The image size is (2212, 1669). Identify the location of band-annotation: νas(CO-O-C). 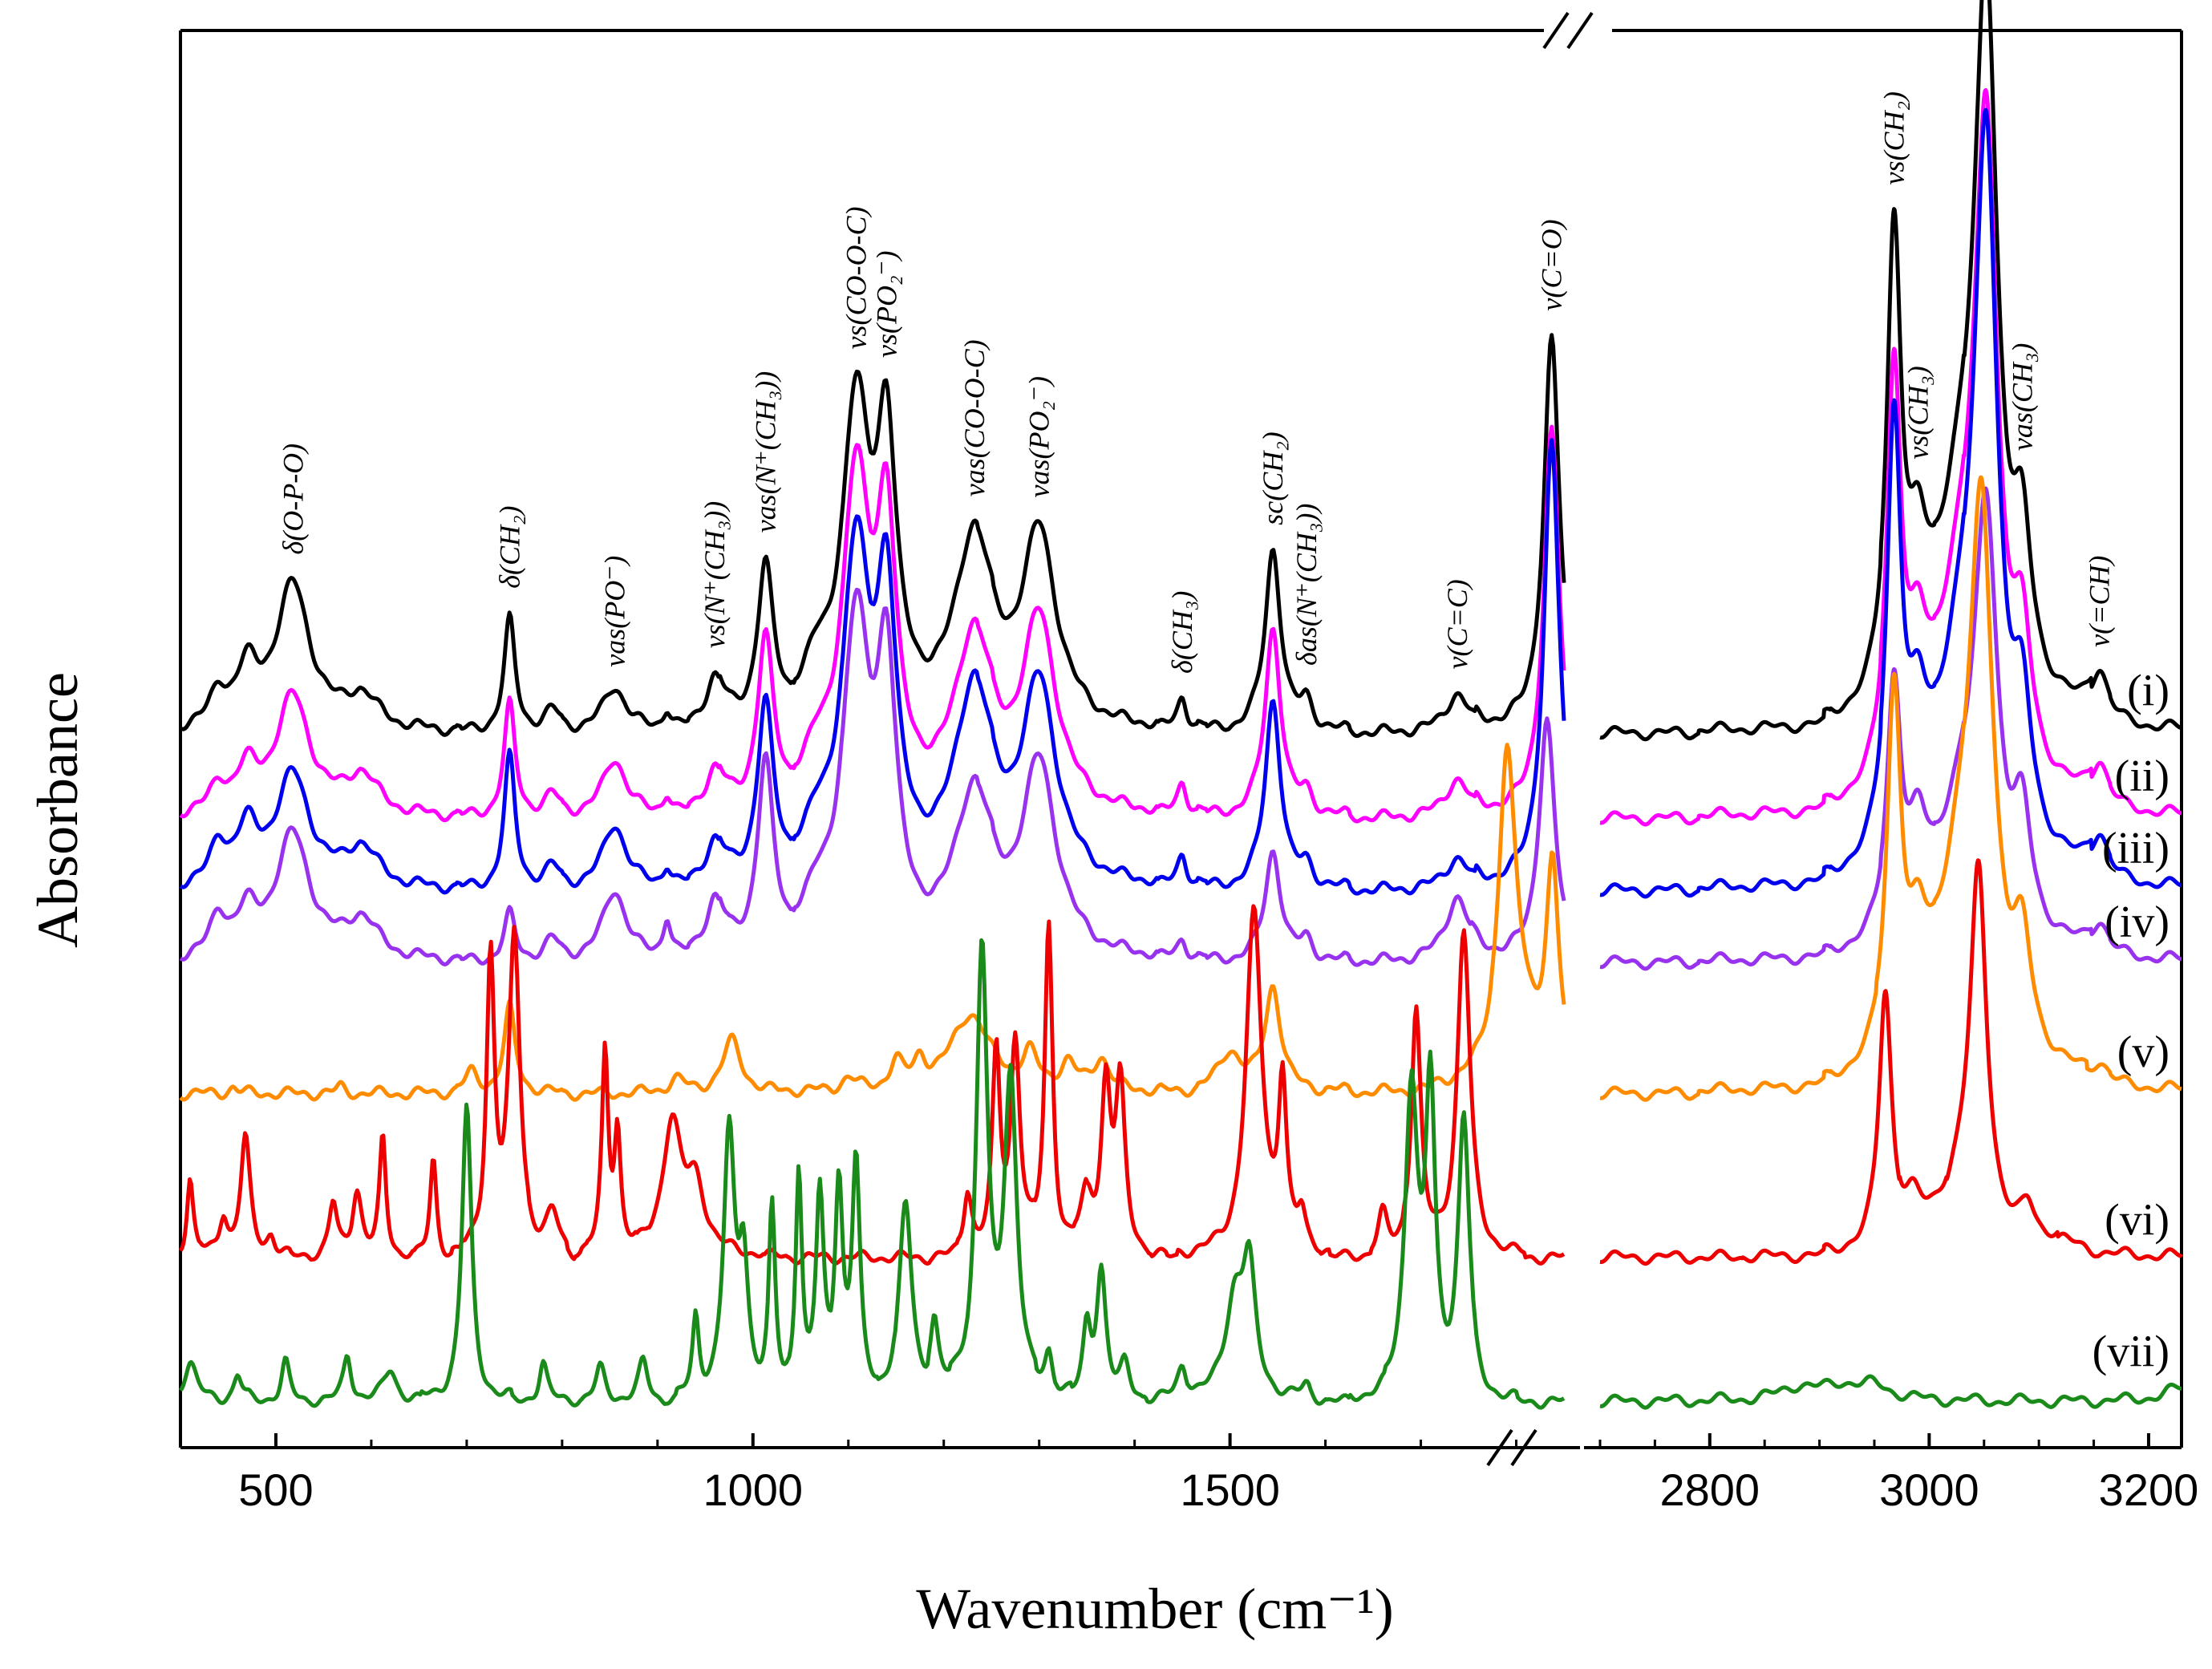
(974, 417).